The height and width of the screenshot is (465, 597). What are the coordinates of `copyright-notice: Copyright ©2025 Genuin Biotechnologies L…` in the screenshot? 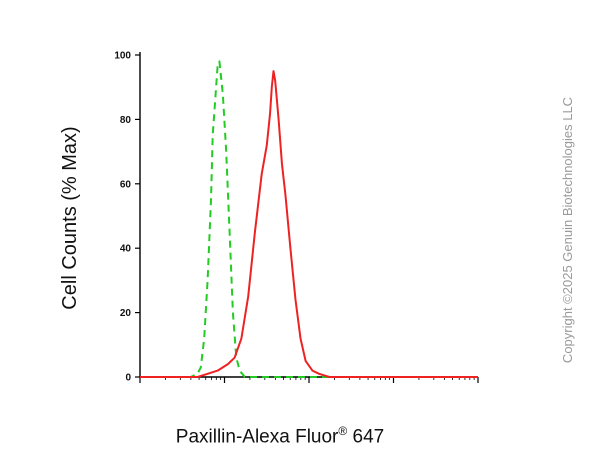 It's located at (567, 230).